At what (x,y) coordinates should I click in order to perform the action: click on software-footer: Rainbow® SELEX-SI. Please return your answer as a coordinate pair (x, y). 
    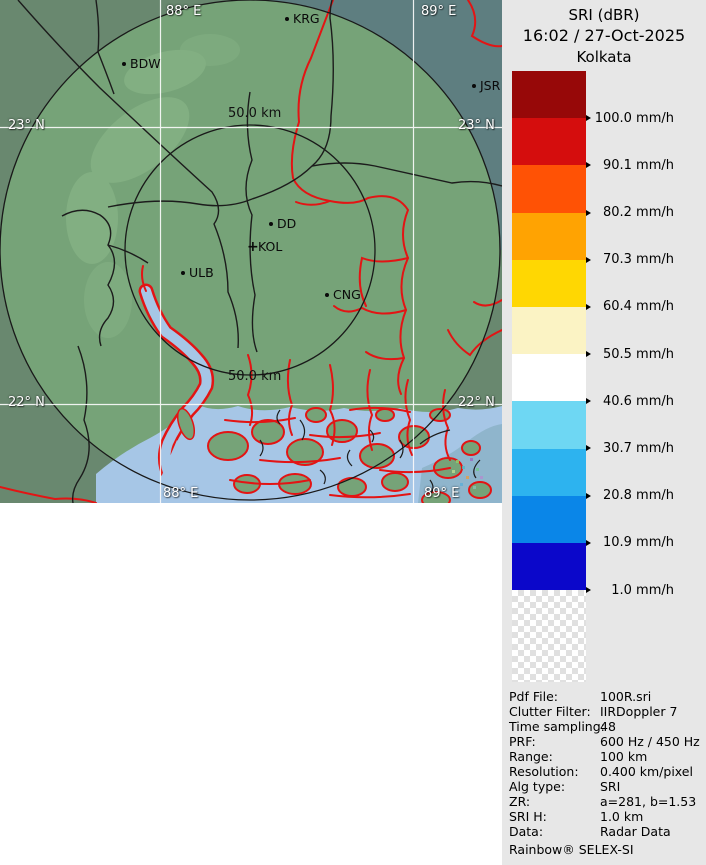
    Looking at the image, I should click on (571, 849).